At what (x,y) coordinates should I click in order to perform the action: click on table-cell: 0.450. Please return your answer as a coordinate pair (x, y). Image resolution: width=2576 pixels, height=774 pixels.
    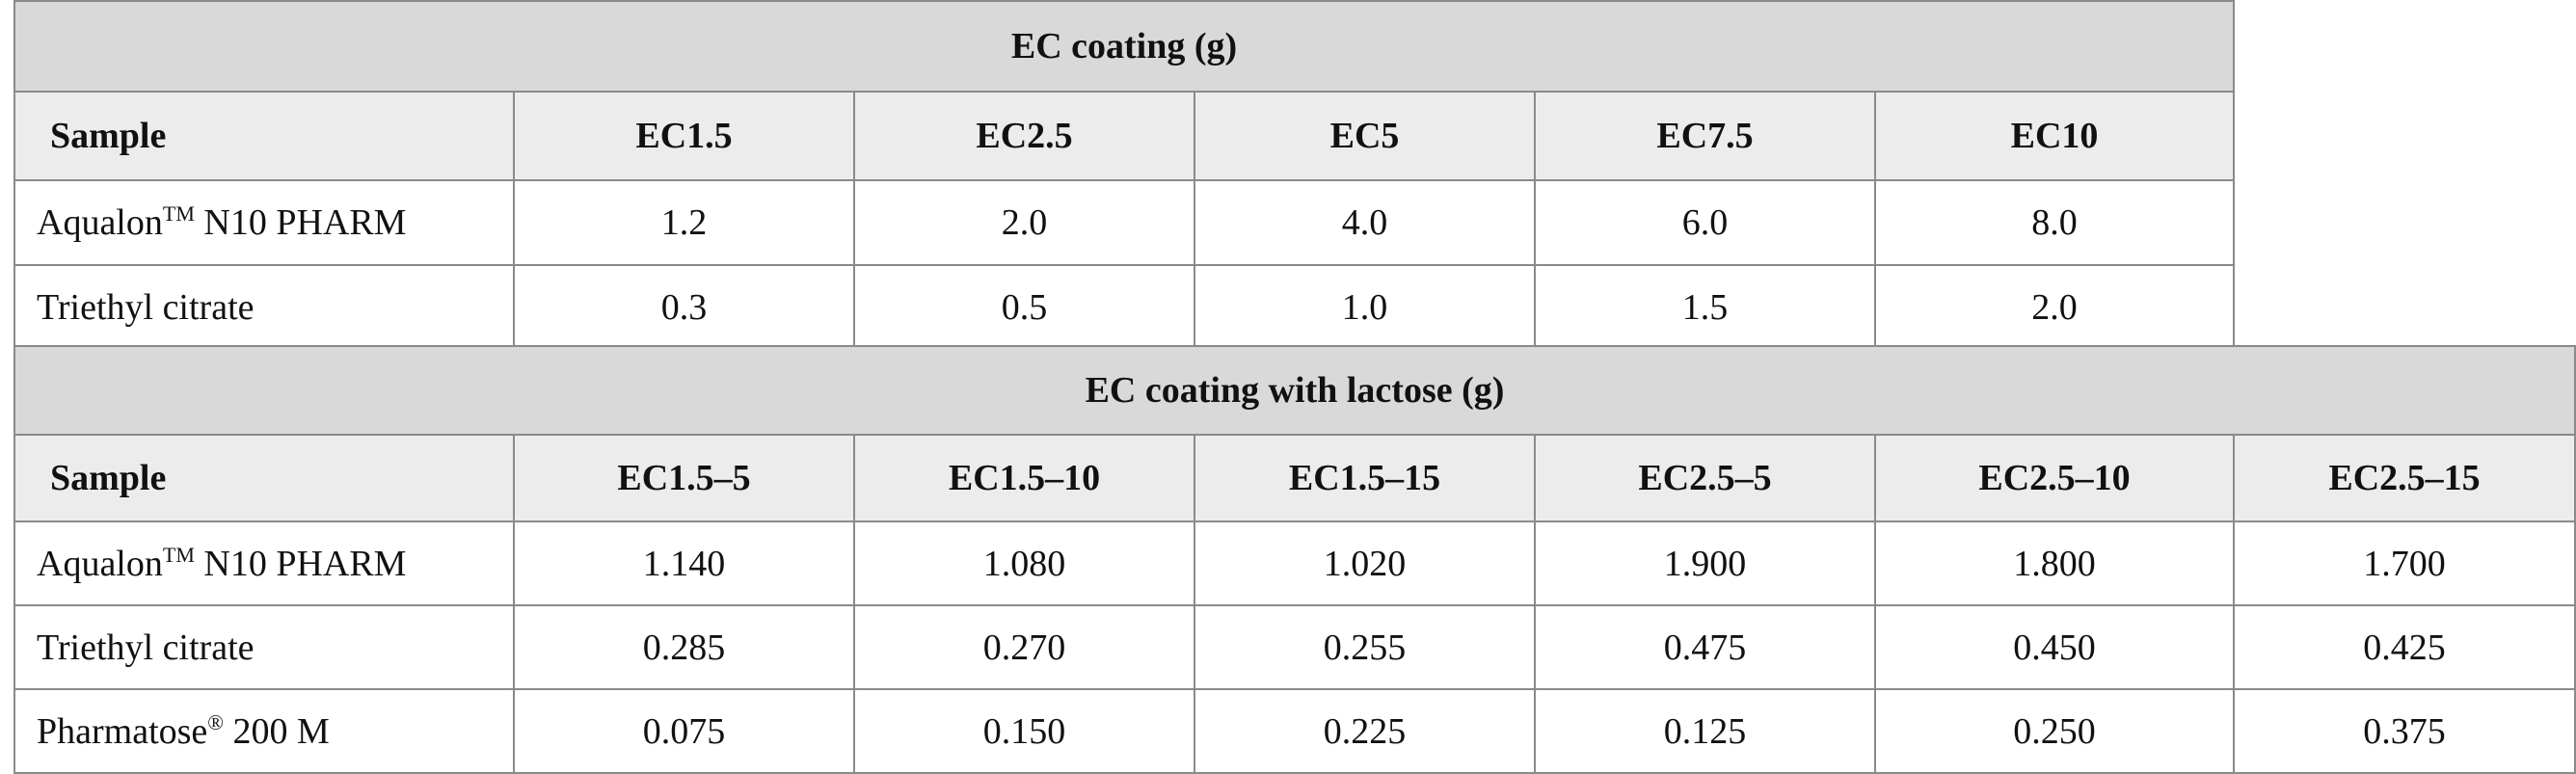
    Looking at the image, I should click on (2055, 647).